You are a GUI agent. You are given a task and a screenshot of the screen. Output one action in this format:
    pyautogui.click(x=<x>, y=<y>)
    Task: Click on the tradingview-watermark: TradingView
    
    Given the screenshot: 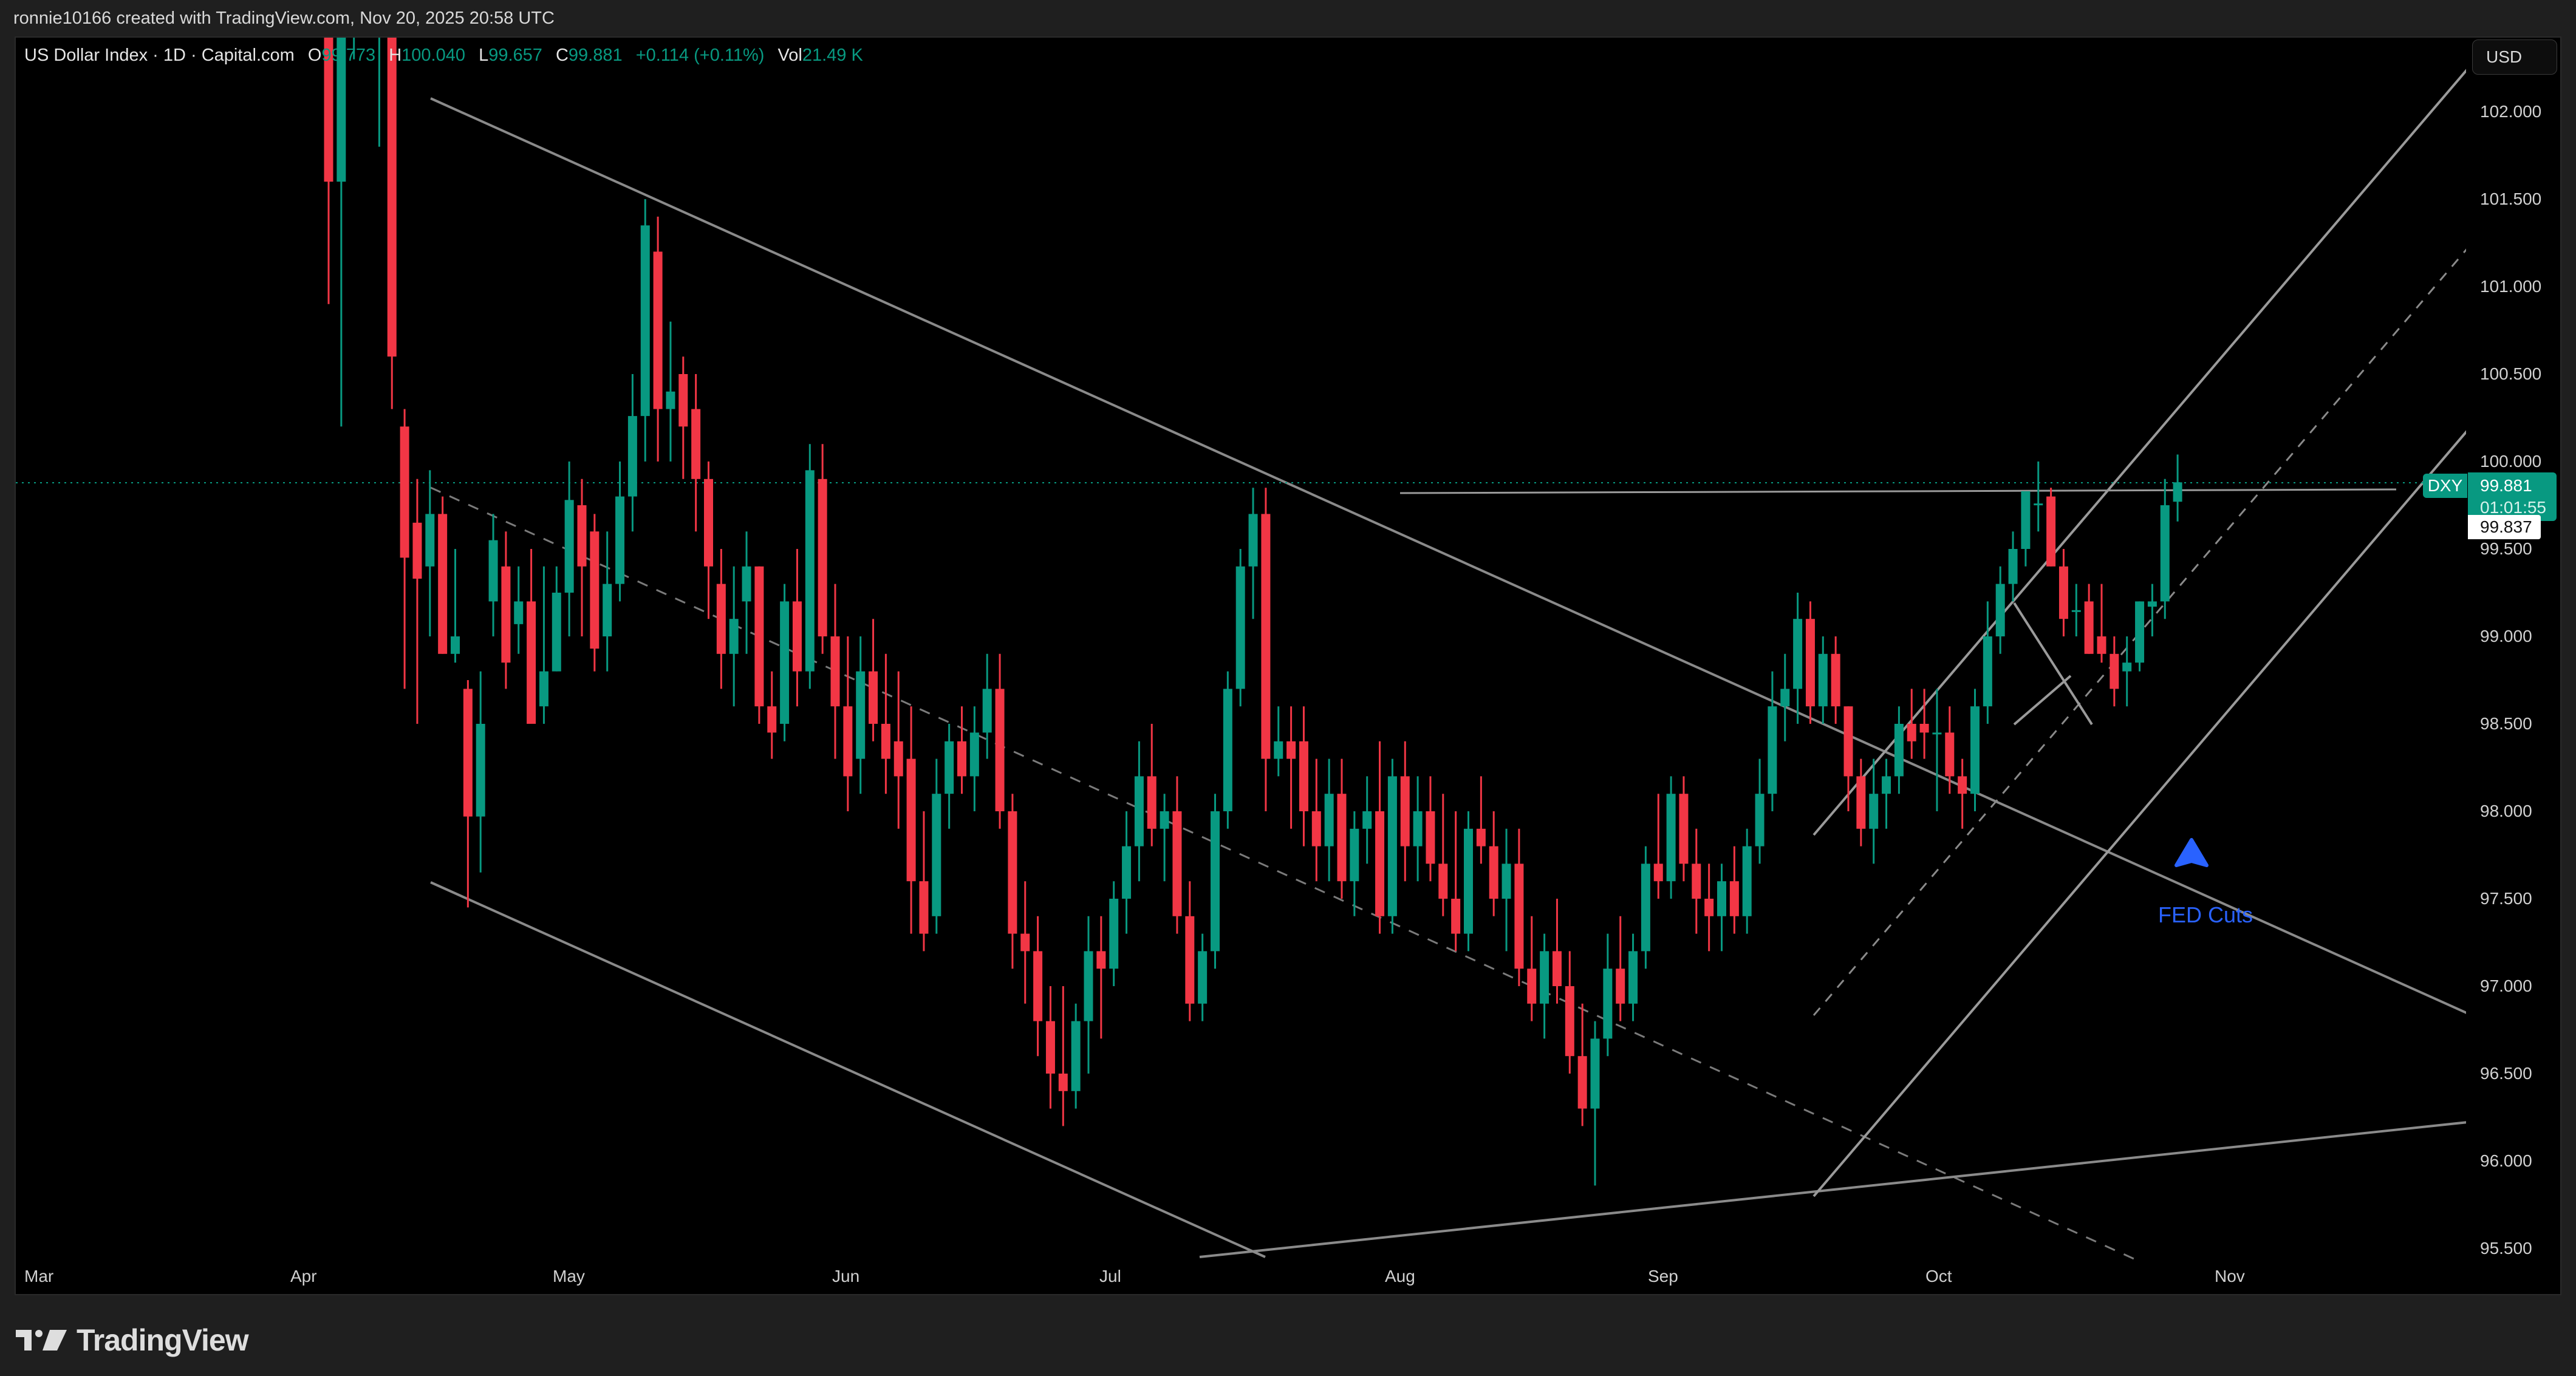 What is the action you would take?
    pyautogui.click(x=132, y=1340)
    